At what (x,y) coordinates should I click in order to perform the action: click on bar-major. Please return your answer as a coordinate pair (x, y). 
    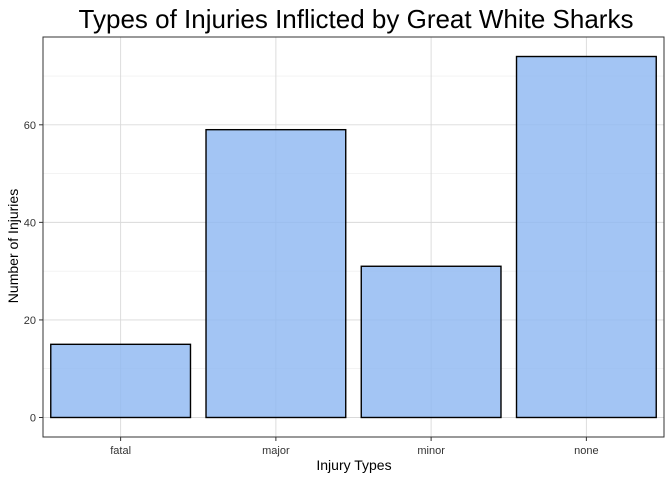
    Looking at the image, I should click on (276, 273).